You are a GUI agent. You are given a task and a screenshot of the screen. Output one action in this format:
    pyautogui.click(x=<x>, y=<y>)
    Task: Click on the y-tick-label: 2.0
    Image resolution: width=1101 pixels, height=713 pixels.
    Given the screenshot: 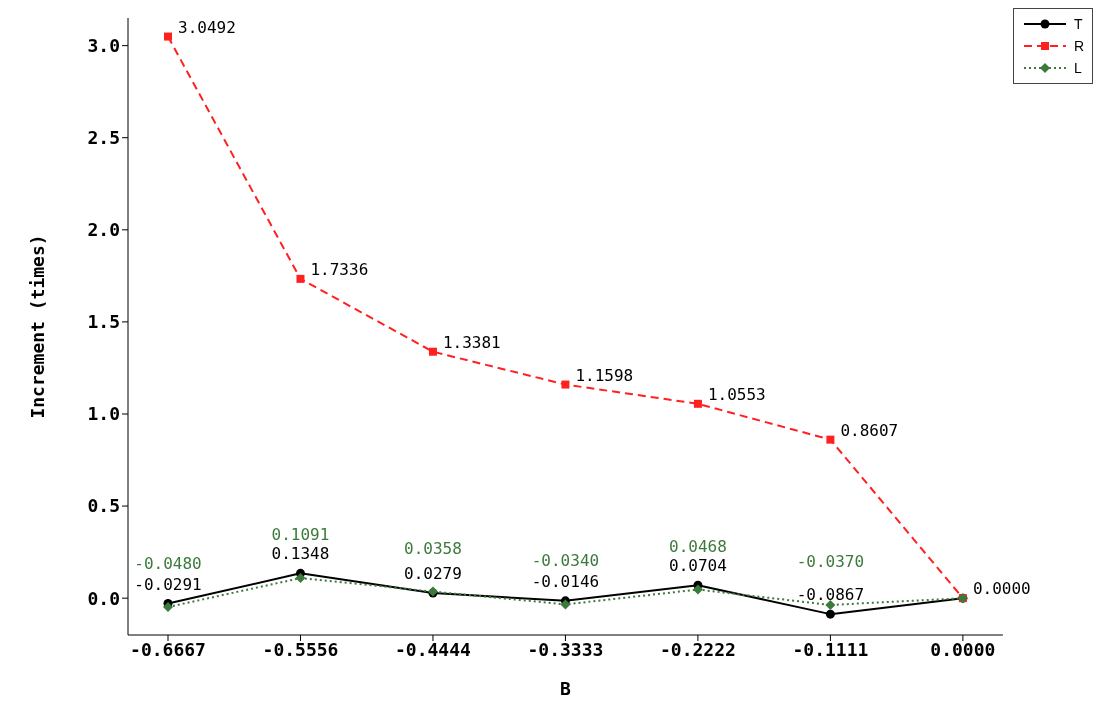 What is the action you would take?
    pyautogui.click(x=103, y=230)
    